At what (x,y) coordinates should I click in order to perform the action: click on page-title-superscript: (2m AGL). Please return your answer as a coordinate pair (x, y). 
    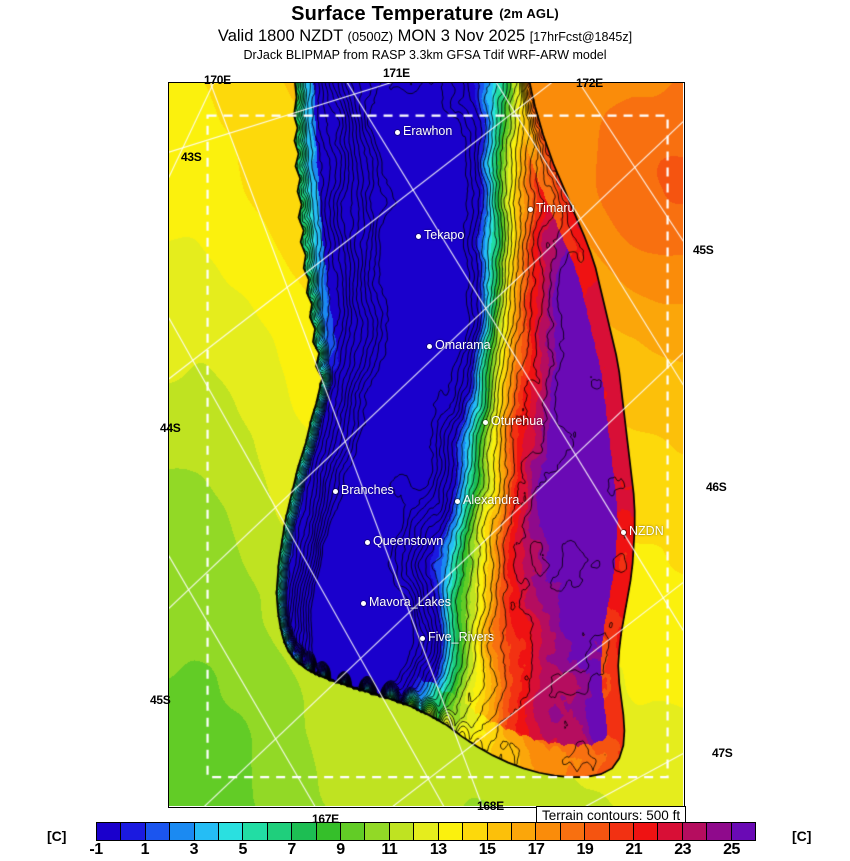
    Looking at the image, I should click on (529, 13).